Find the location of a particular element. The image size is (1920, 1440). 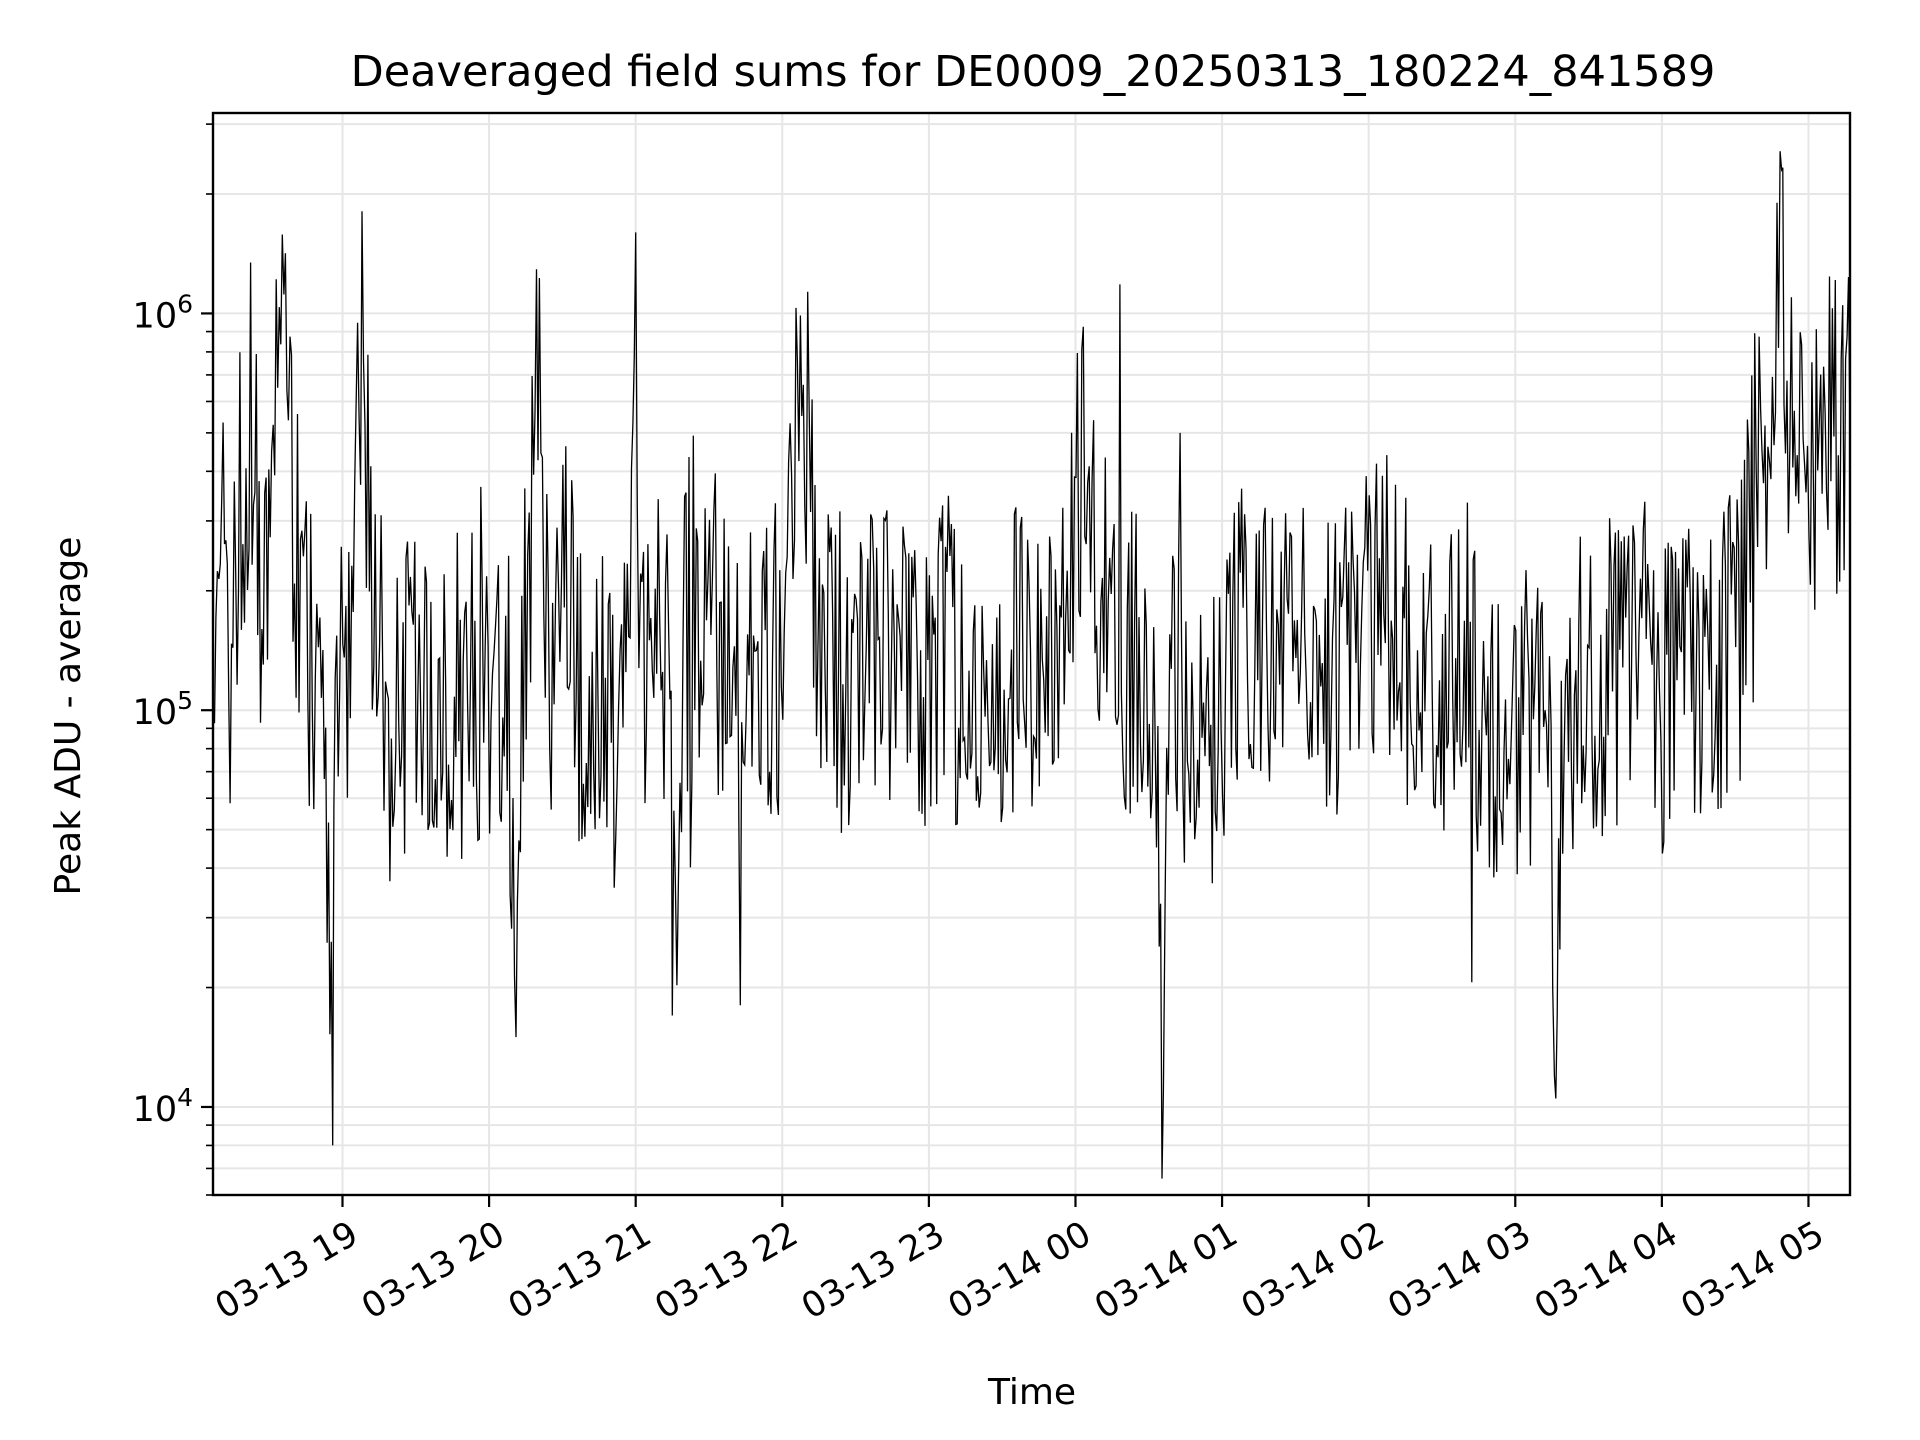

x-tick-label: 03-14 00 is located at coordinates (1020, 1270).